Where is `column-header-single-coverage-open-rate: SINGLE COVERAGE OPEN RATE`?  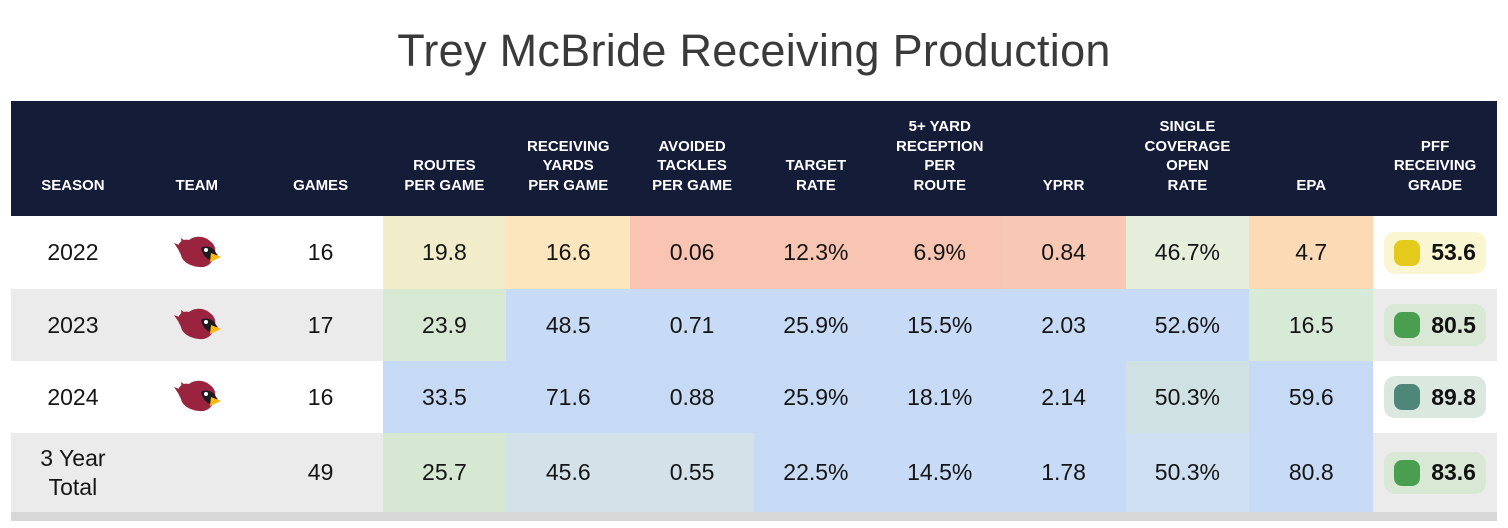
column-header-single-coverage-open-rate: SINGLE COVERAGE OPEN RATE is located at coordinates (1187, 156).